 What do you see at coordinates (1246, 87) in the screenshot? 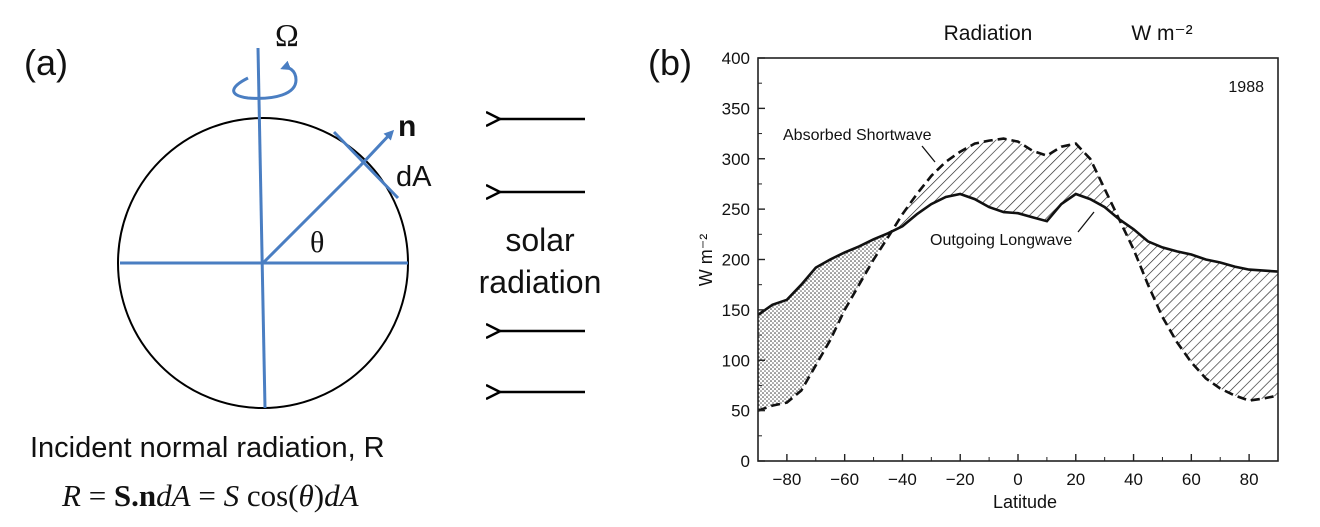
I see `chart-year: 1988` at bounding box center [1246, 87].